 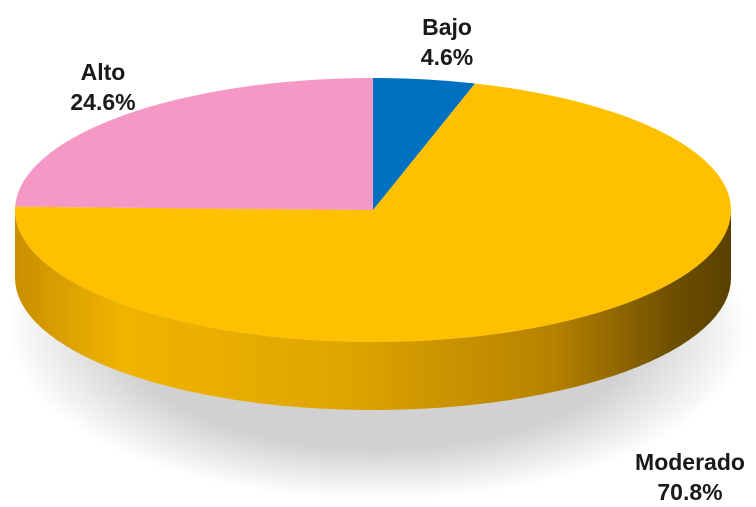 What do you see at coordinates (447, 57) in the screenshot?
I see `slice-value-bajo: 4.6%` at bounding box center [447, 57].